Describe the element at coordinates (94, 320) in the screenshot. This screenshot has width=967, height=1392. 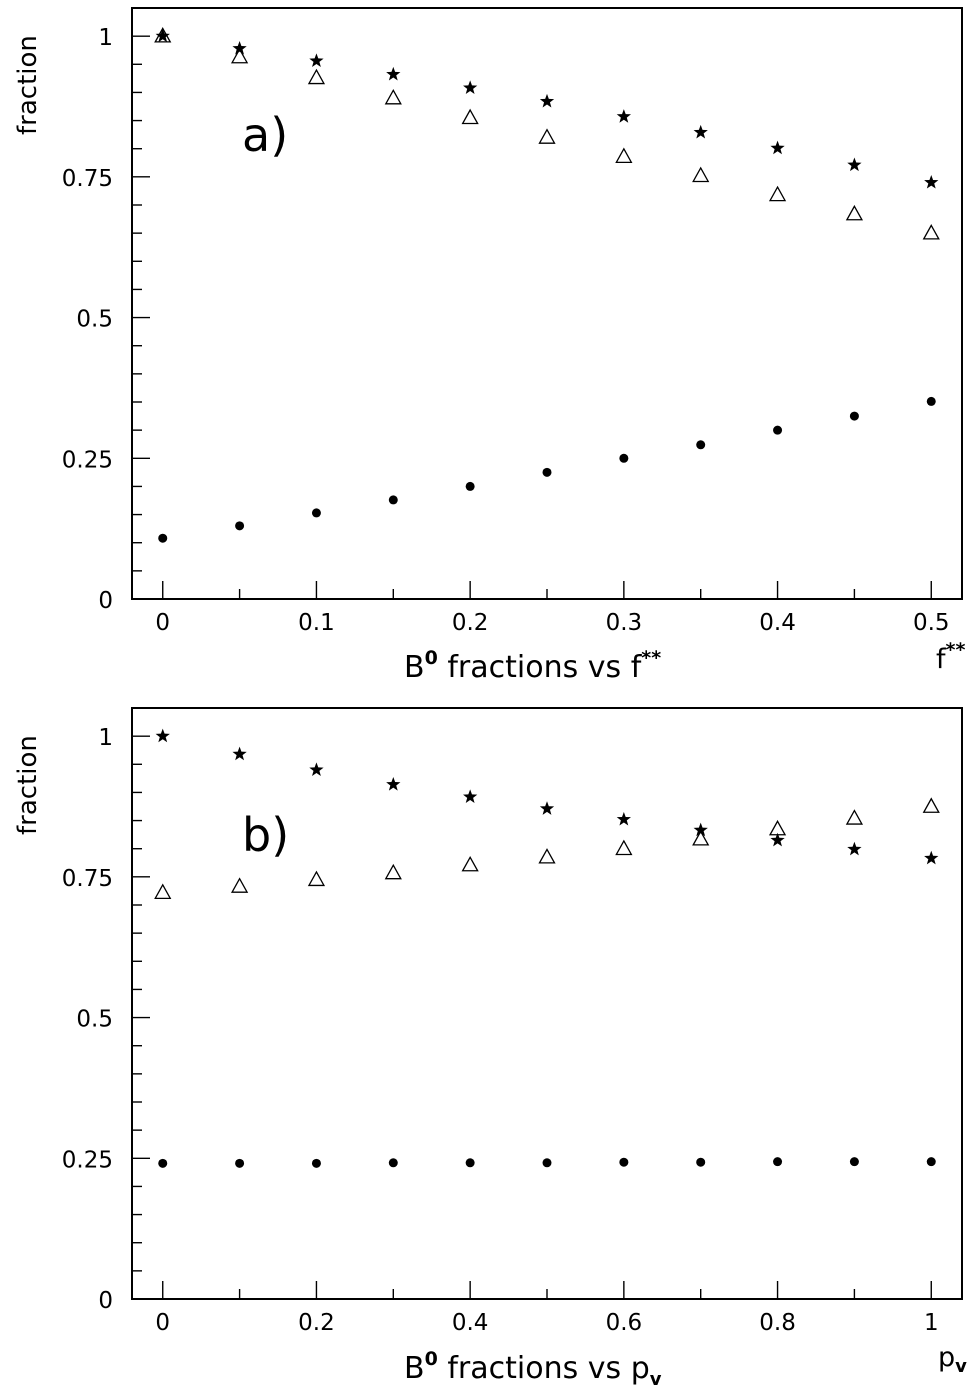
I see `y-tick-label: 0.5` at that location.